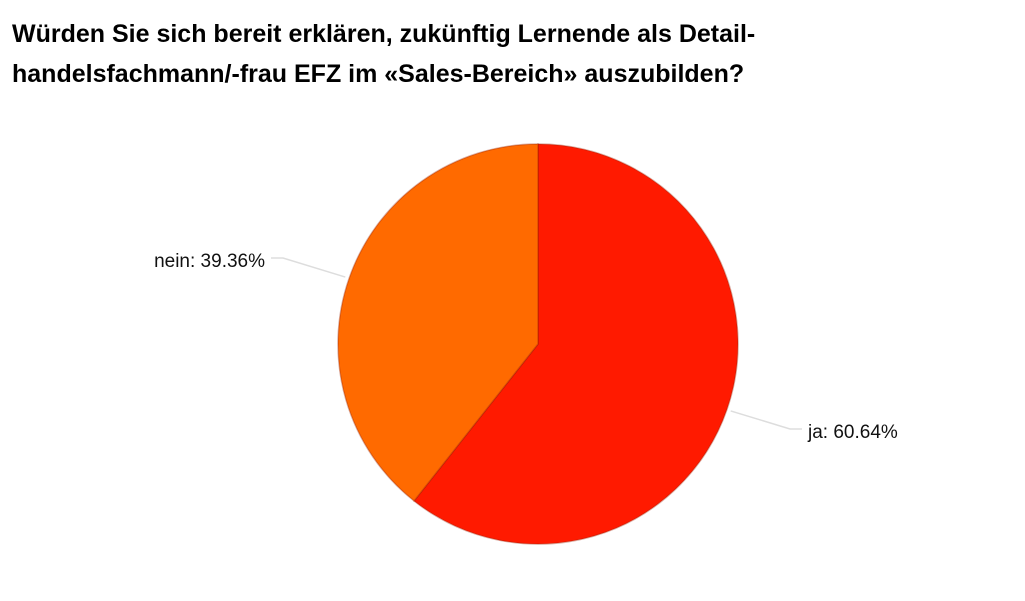  I want to click on pie-slice, so click(438, 323).